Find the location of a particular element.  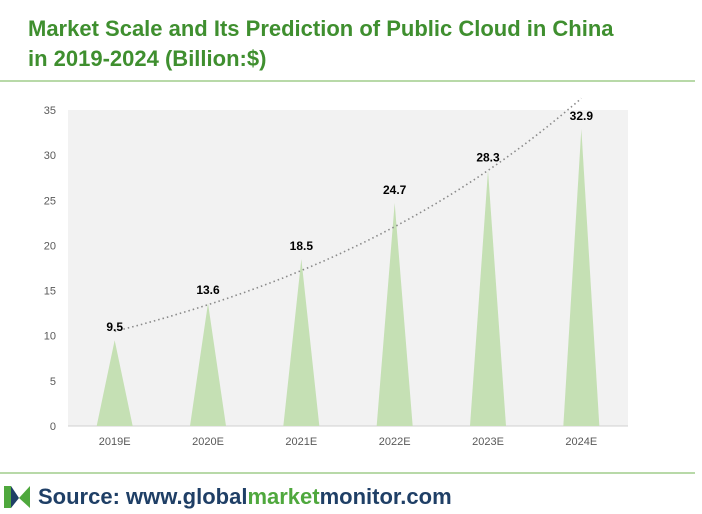

x-tick-label: 2024E is located at coordinates (581, 442).